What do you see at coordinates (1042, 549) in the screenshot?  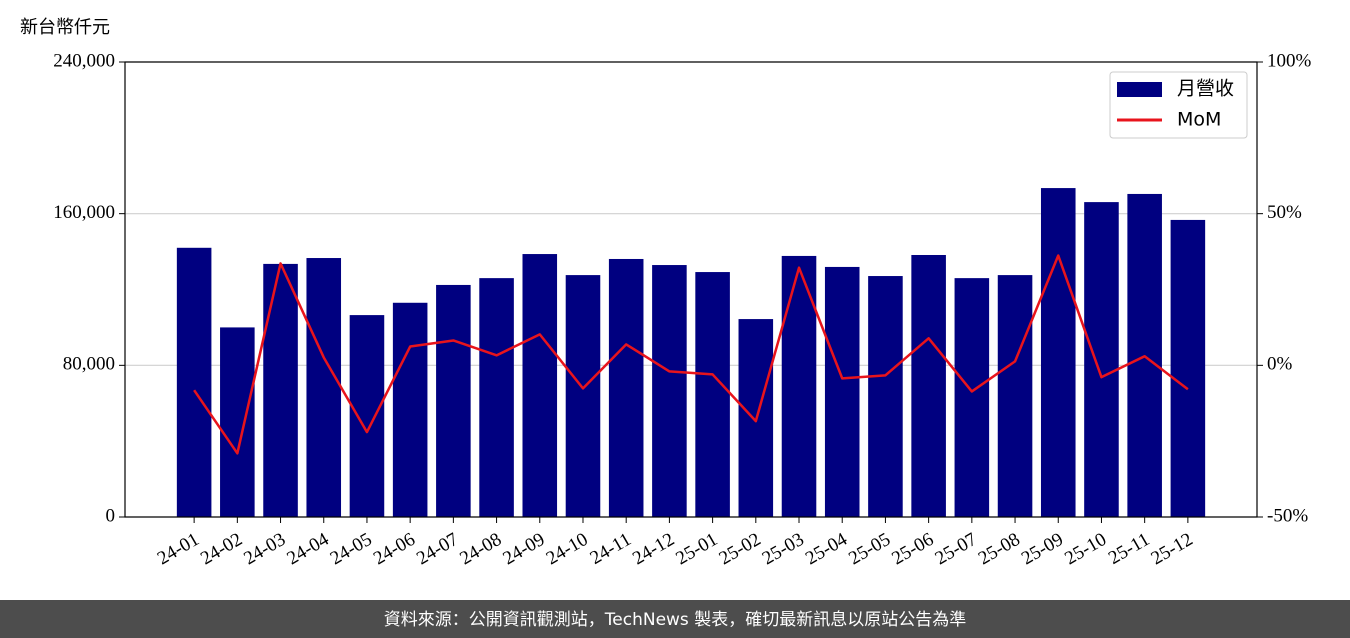 I see `x-tick-label: 25-09` at bounding box center [1042, 549].